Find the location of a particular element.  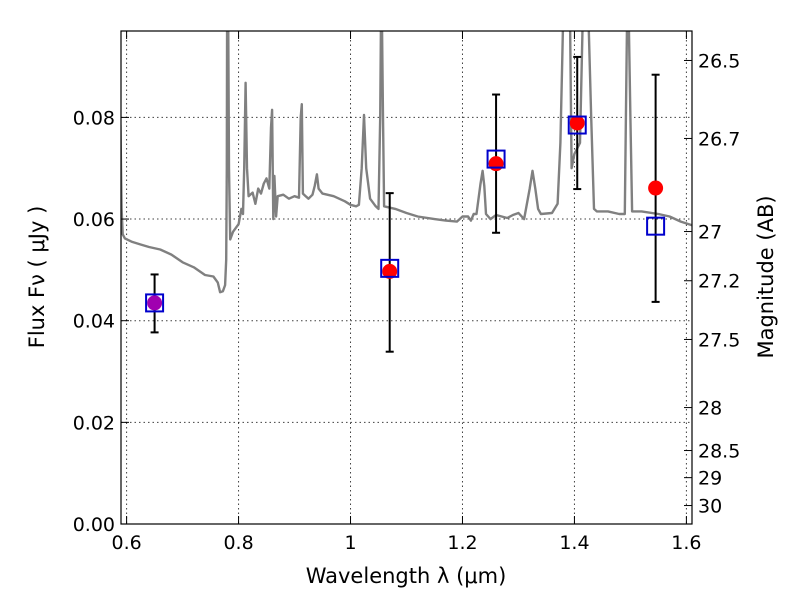

x-axis-label: Wavelength λ (μm) is located at coordinates (406, 576).